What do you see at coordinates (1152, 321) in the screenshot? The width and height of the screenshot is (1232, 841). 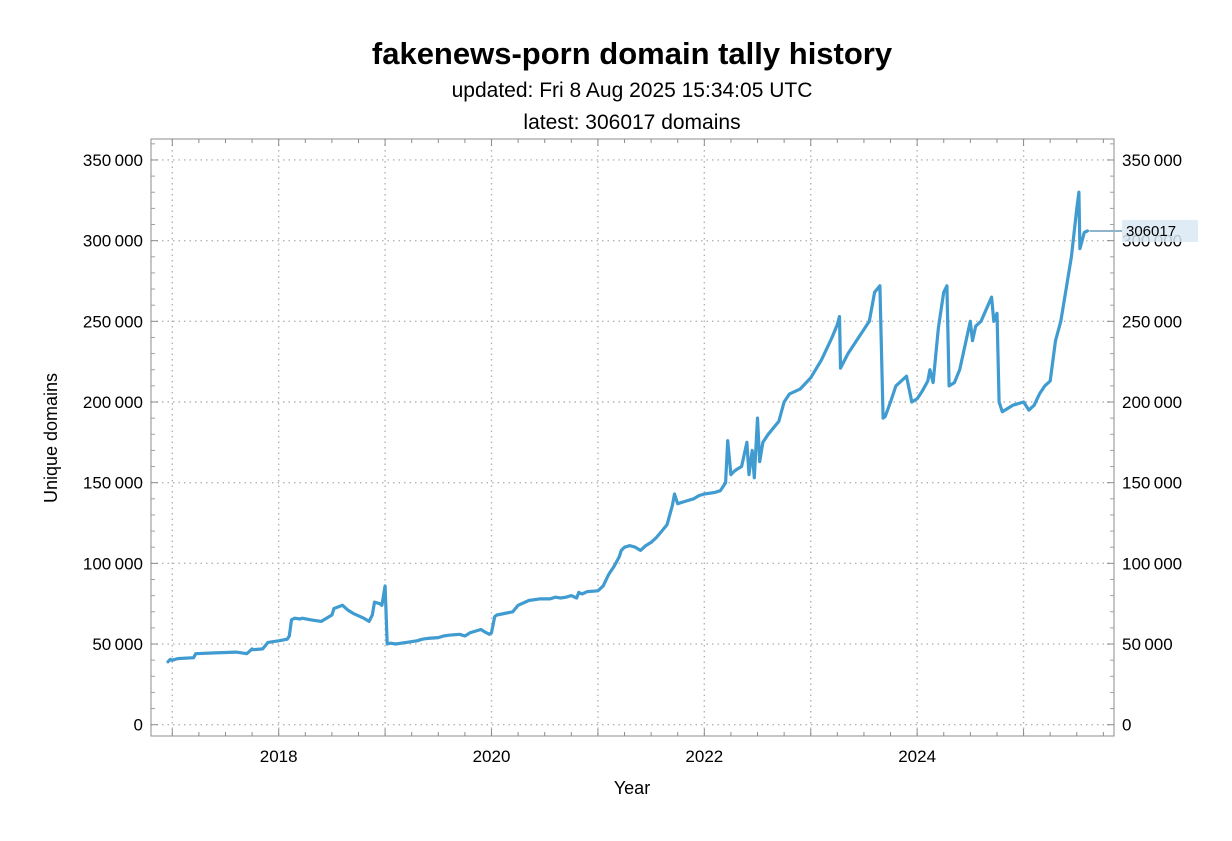 I see `y-tick-label-right: 250 000` at bounding box center [1152, 321].